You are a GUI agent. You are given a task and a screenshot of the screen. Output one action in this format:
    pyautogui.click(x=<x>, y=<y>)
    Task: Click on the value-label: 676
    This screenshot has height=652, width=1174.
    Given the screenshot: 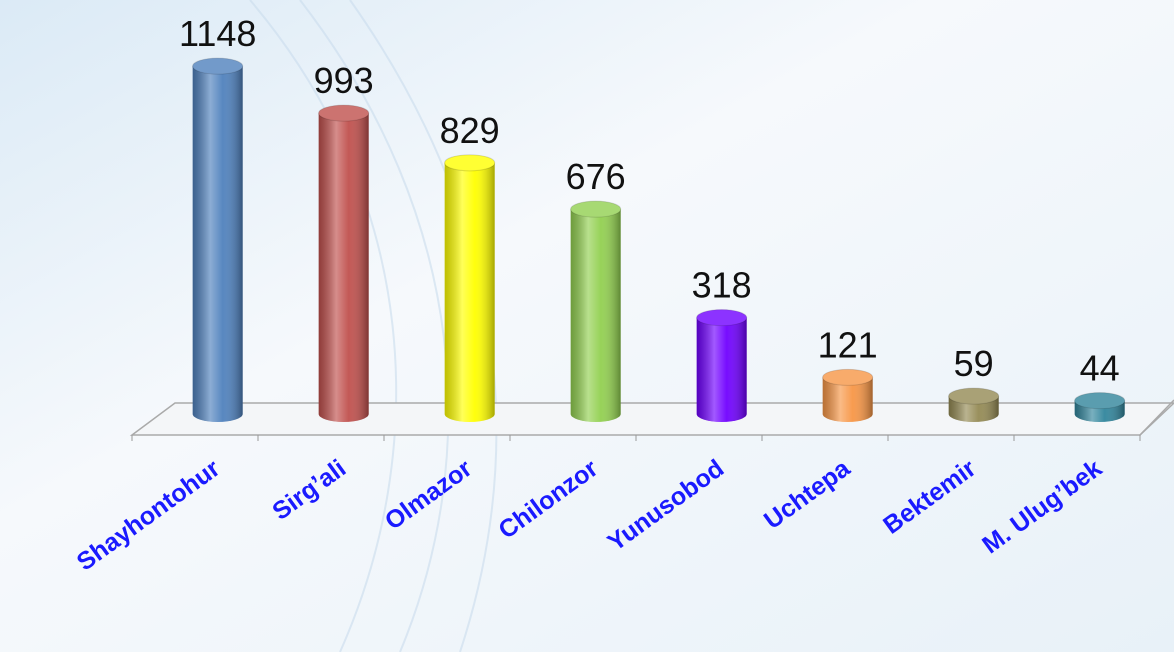 What is the action you would take?
    pyautogui.click(x=596, y=176)
    